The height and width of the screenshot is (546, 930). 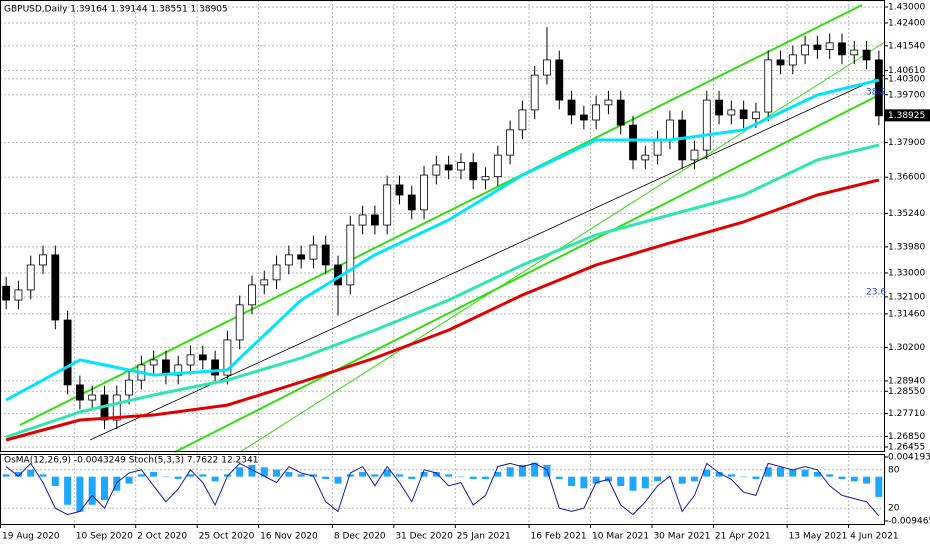 What do you see at coordinates (906, 143) in the screenshot?
I see `y-tick-label: 1.37900` at bounding box center [906, 143].